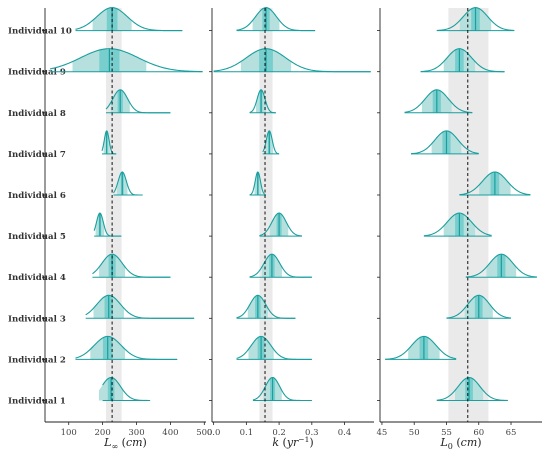  I want to click on x-tick-label: 300, so click(136, 433).